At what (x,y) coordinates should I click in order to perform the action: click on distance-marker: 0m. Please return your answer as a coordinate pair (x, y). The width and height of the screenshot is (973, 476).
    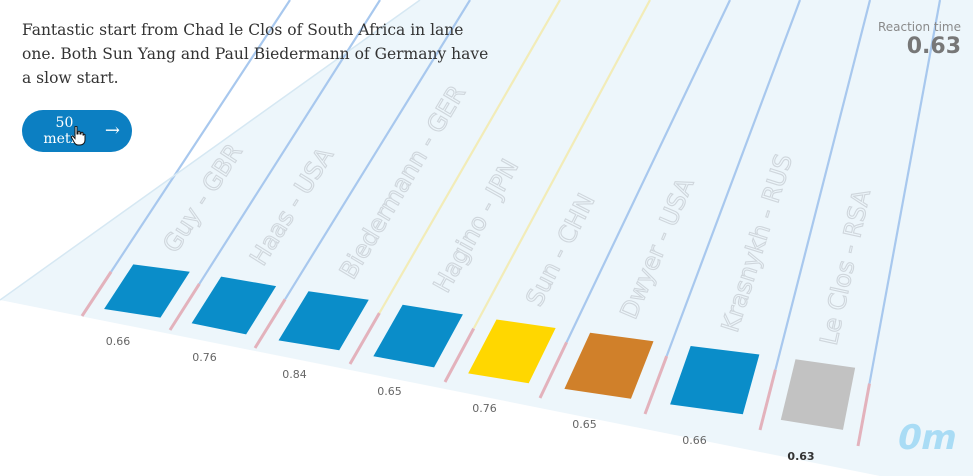
    Looking at the image, I should click on (927, 438).